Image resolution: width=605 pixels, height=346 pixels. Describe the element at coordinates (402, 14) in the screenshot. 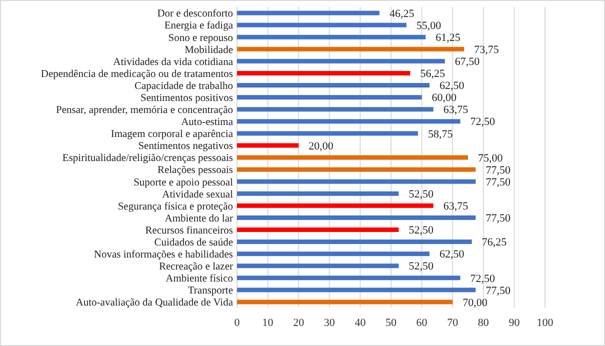

I see `data-label: 46,25` at that location.